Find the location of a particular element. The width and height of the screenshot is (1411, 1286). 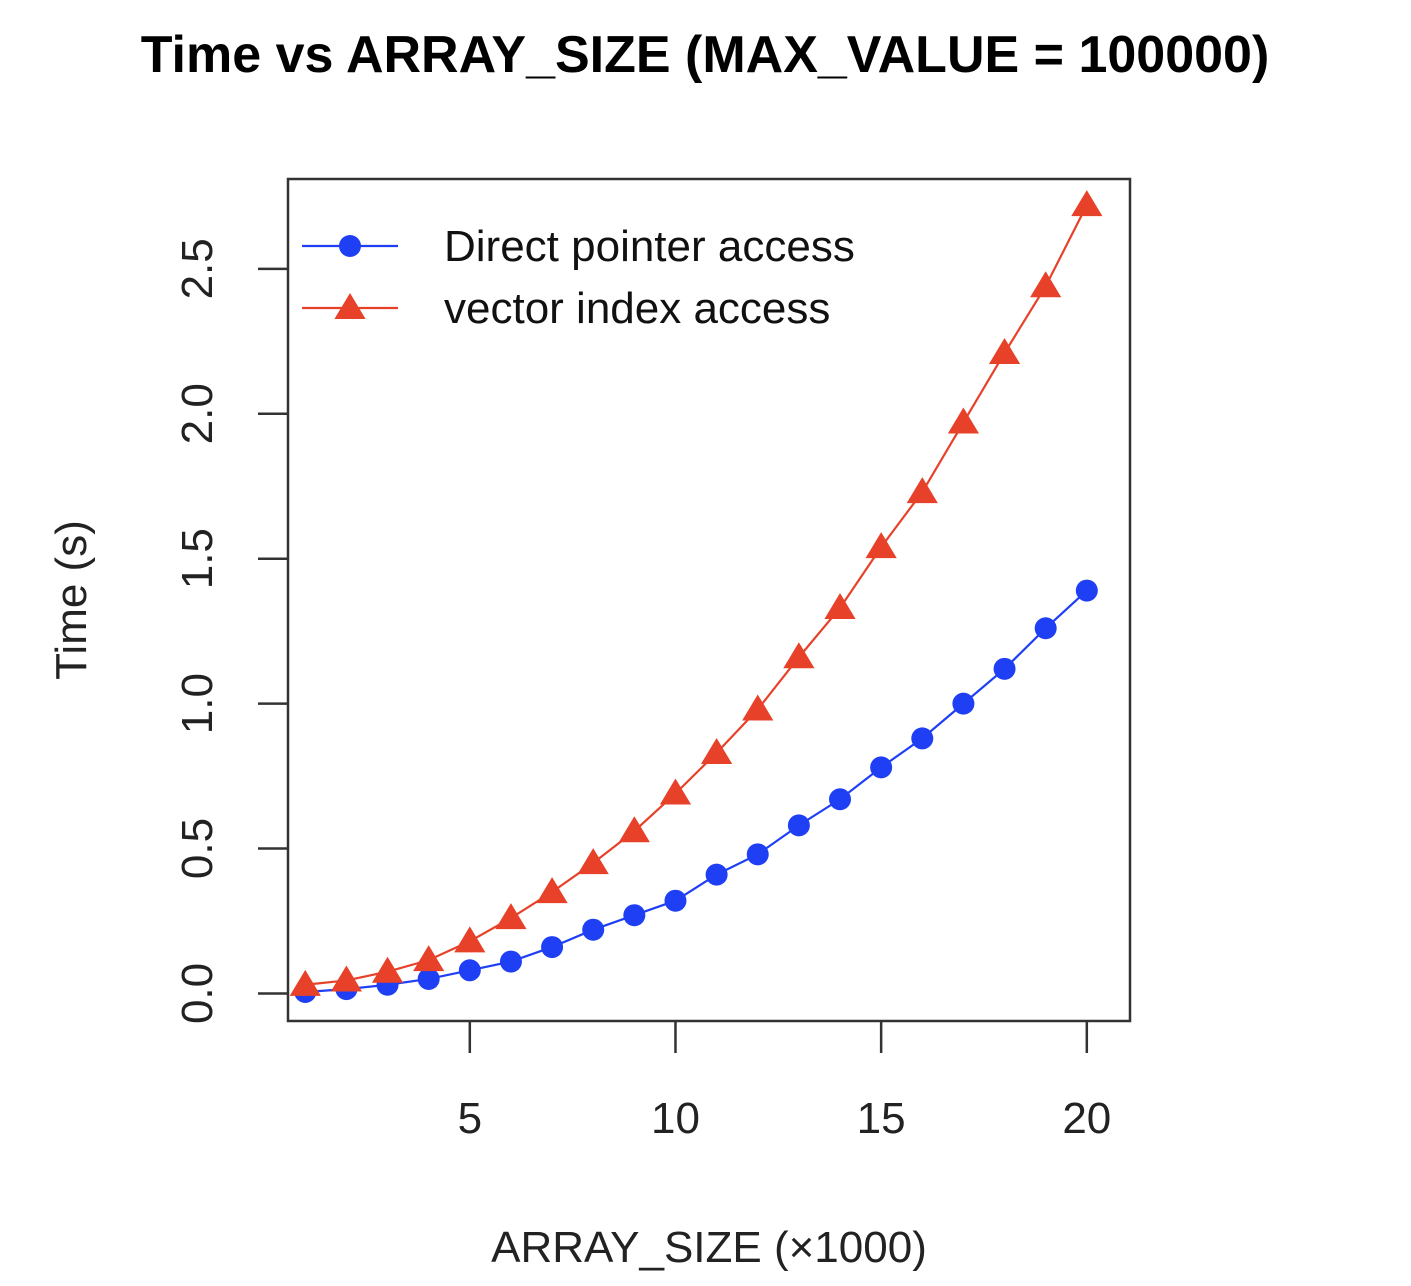

legend-label: Direct pointer access is located at coordinates (649, 246).